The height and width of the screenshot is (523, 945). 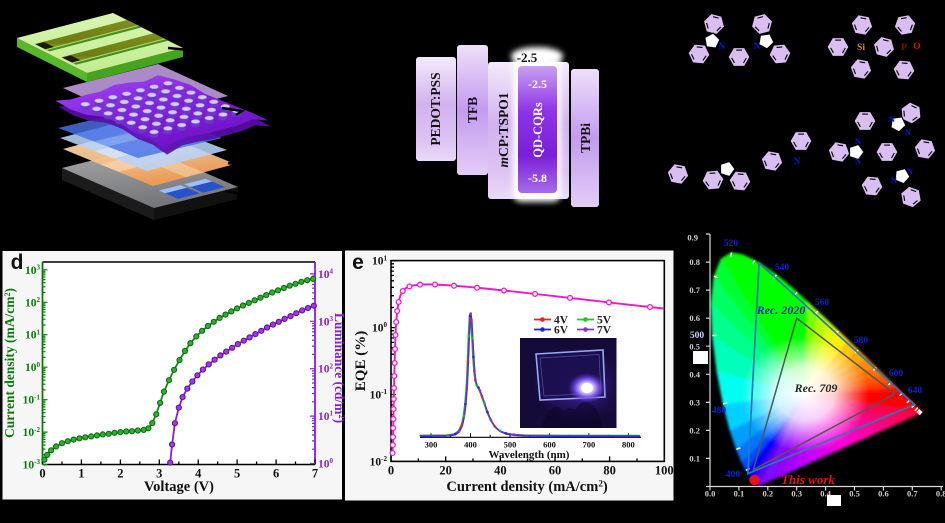 I want to click on svg-text: EQE (%), so click(x=361, y=361).